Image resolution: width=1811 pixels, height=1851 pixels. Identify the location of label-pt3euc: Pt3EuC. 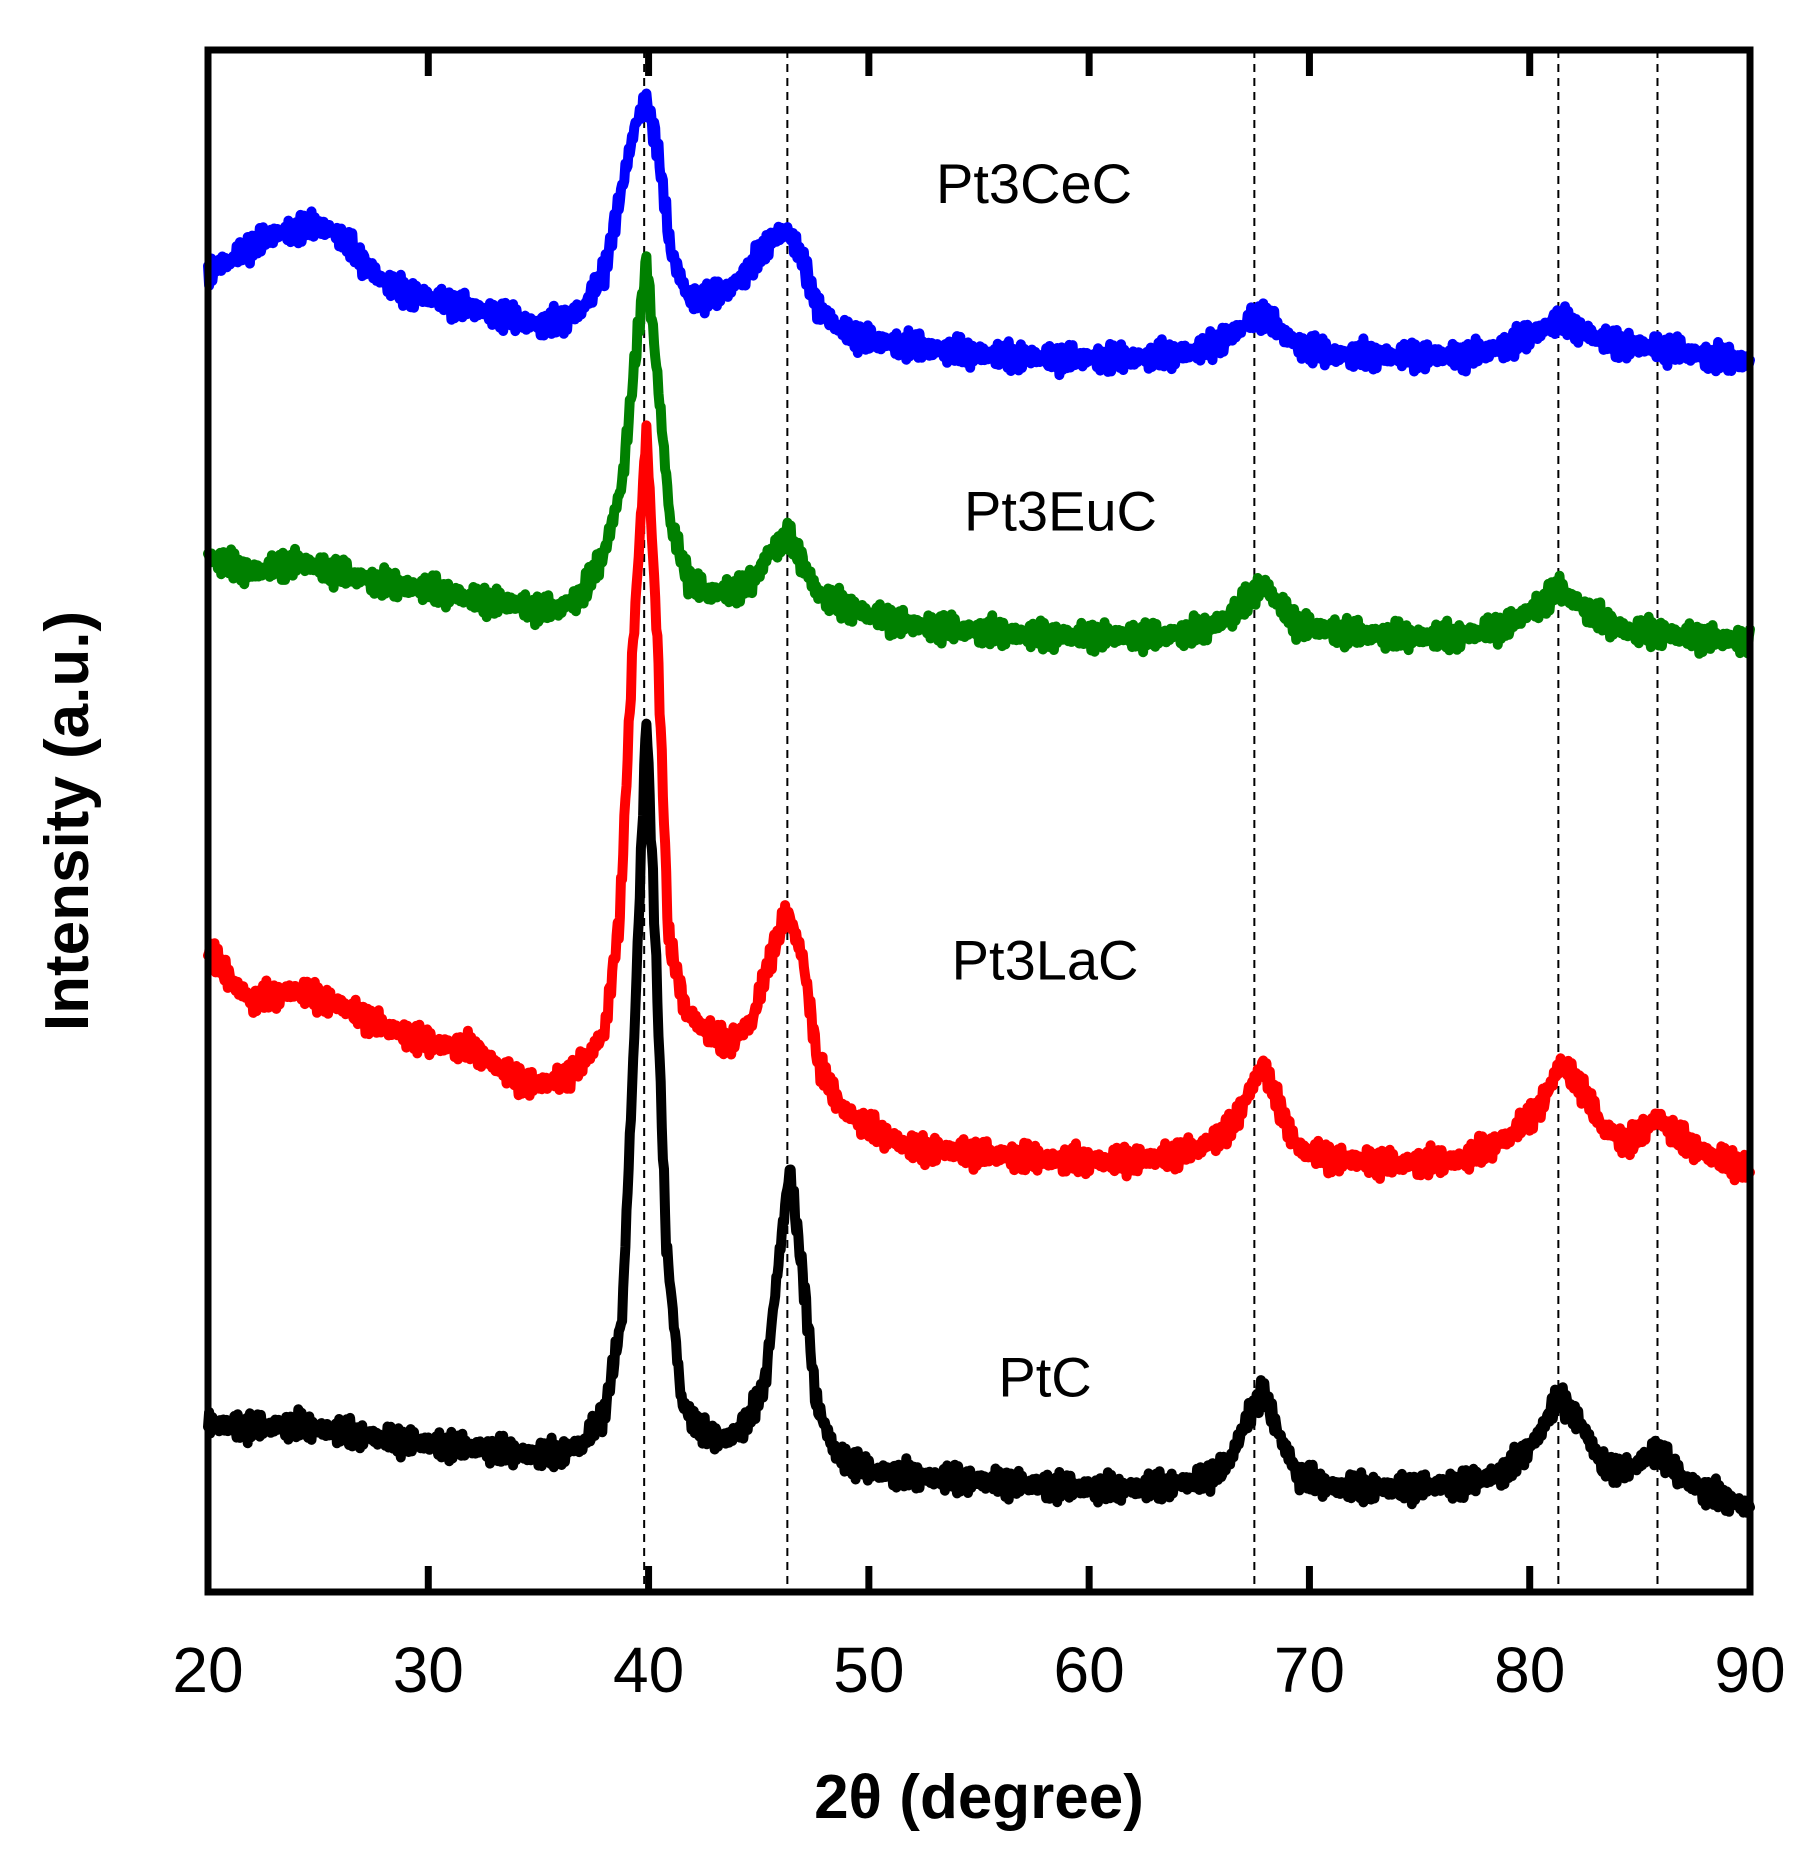
(1060, 511).